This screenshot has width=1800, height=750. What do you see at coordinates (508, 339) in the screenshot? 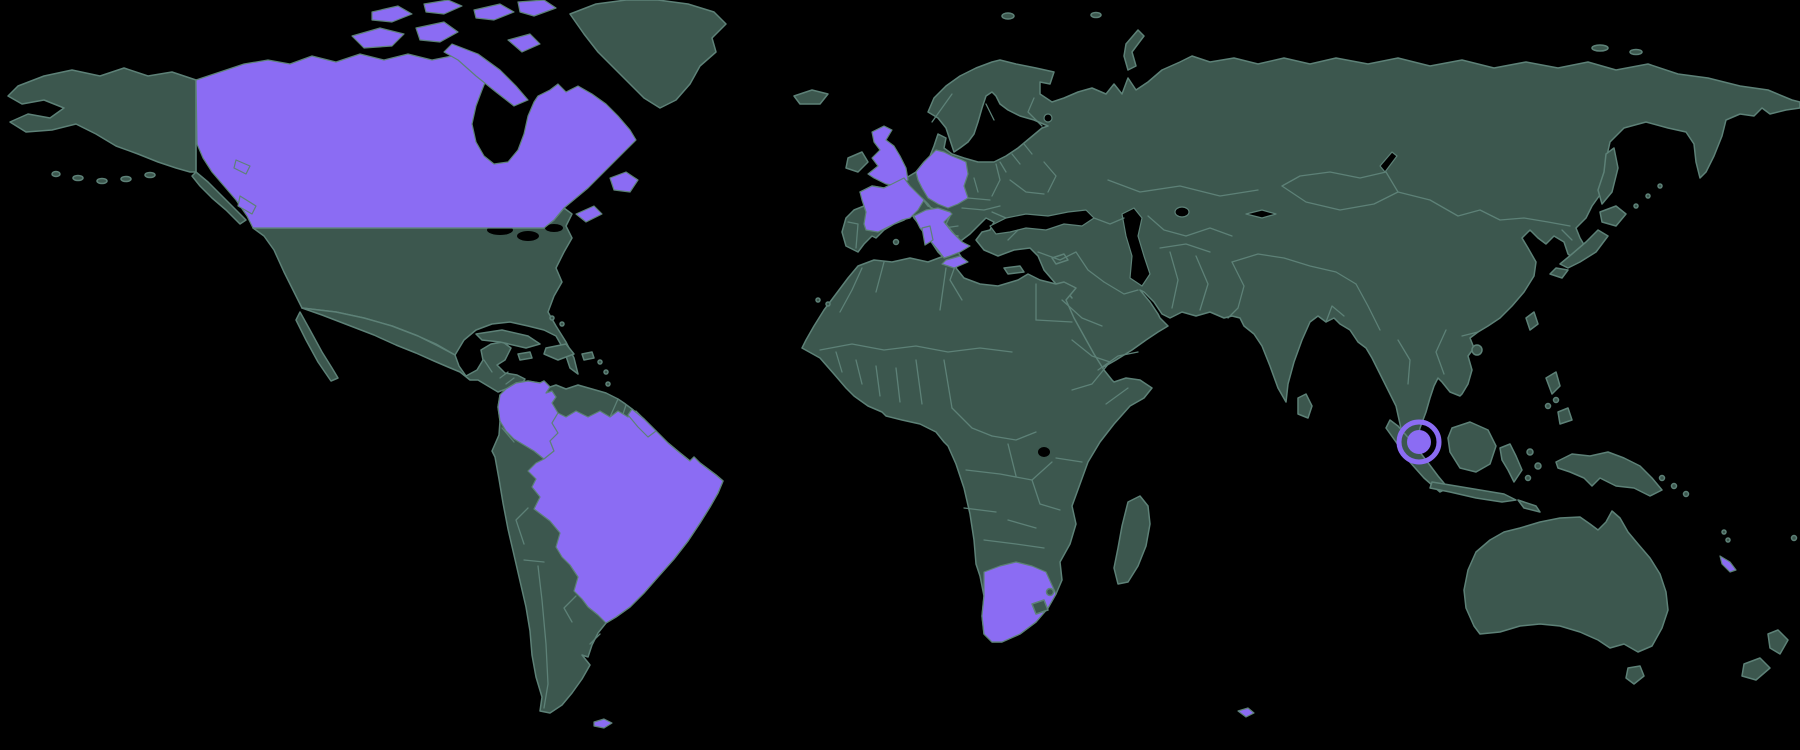
I see `region-cuba` at bounding box center [508, 339].